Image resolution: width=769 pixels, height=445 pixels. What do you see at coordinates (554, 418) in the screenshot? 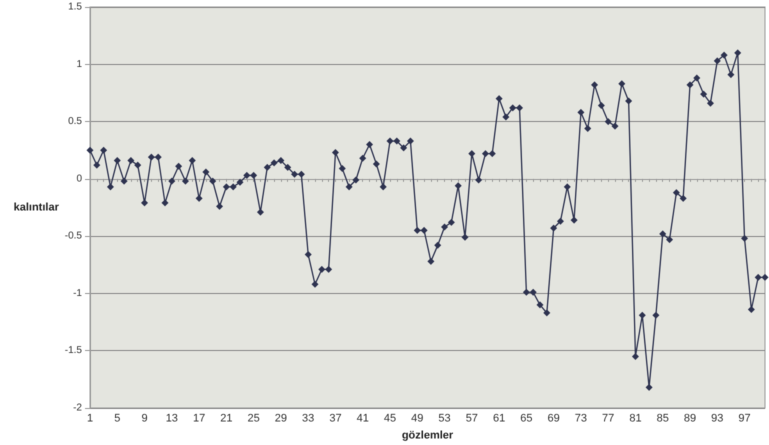
I see `x-tick-label: 69` at bounding box center [554, 418].